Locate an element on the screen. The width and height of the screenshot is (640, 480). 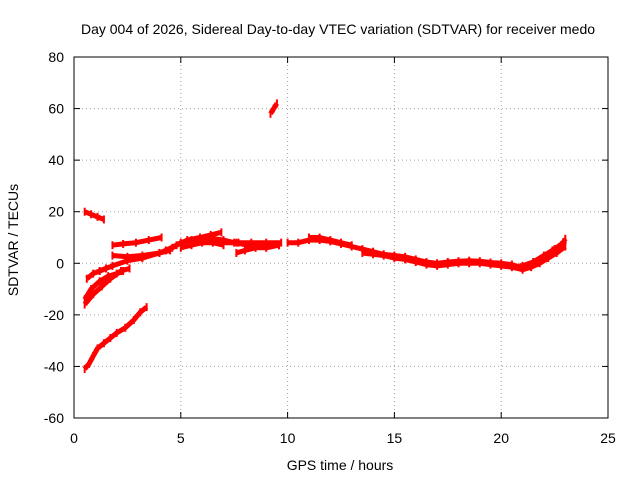
data-series-s5 is located at coordinates (94, 215).